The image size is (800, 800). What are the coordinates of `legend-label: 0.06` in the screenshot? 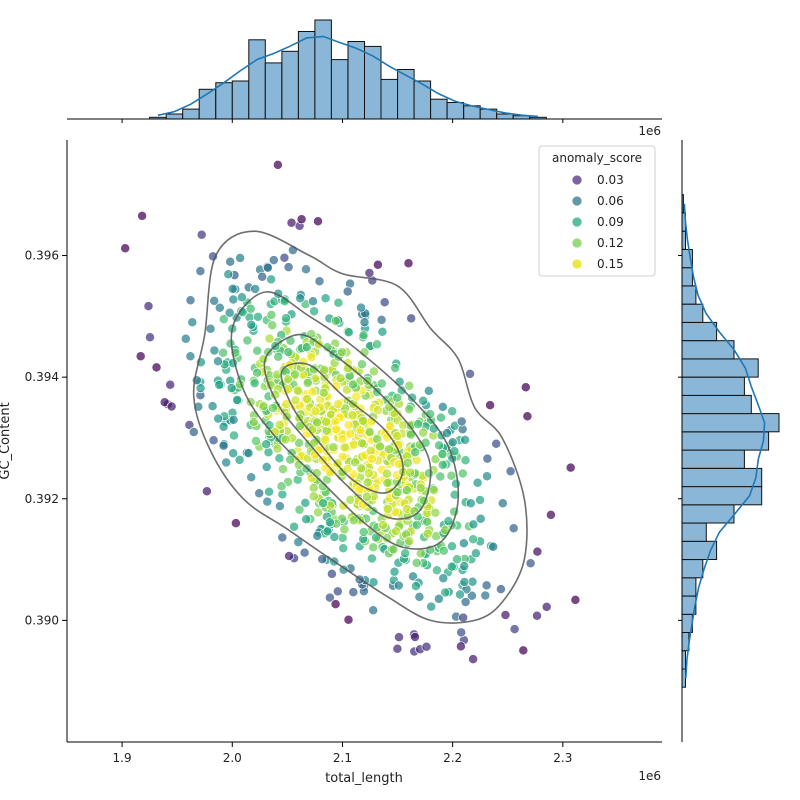 It's located at (610, 201).